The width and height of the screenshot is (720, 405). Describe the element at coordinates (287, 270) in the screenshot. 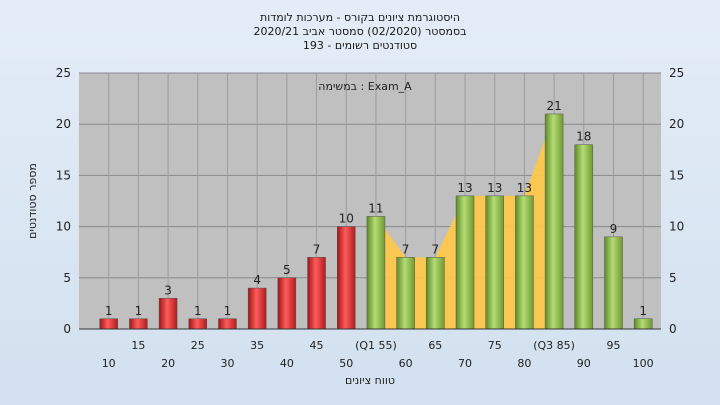

I see `data-label-6: 5` at that location.